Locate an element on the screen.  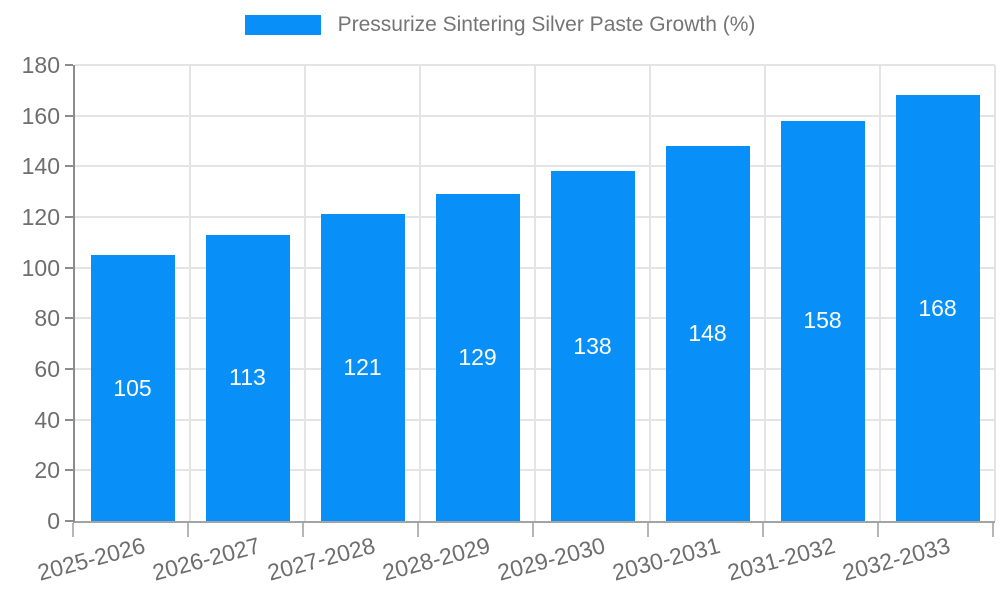
x-tick-label: 2031-2032 is located at coordinates (781, 559).